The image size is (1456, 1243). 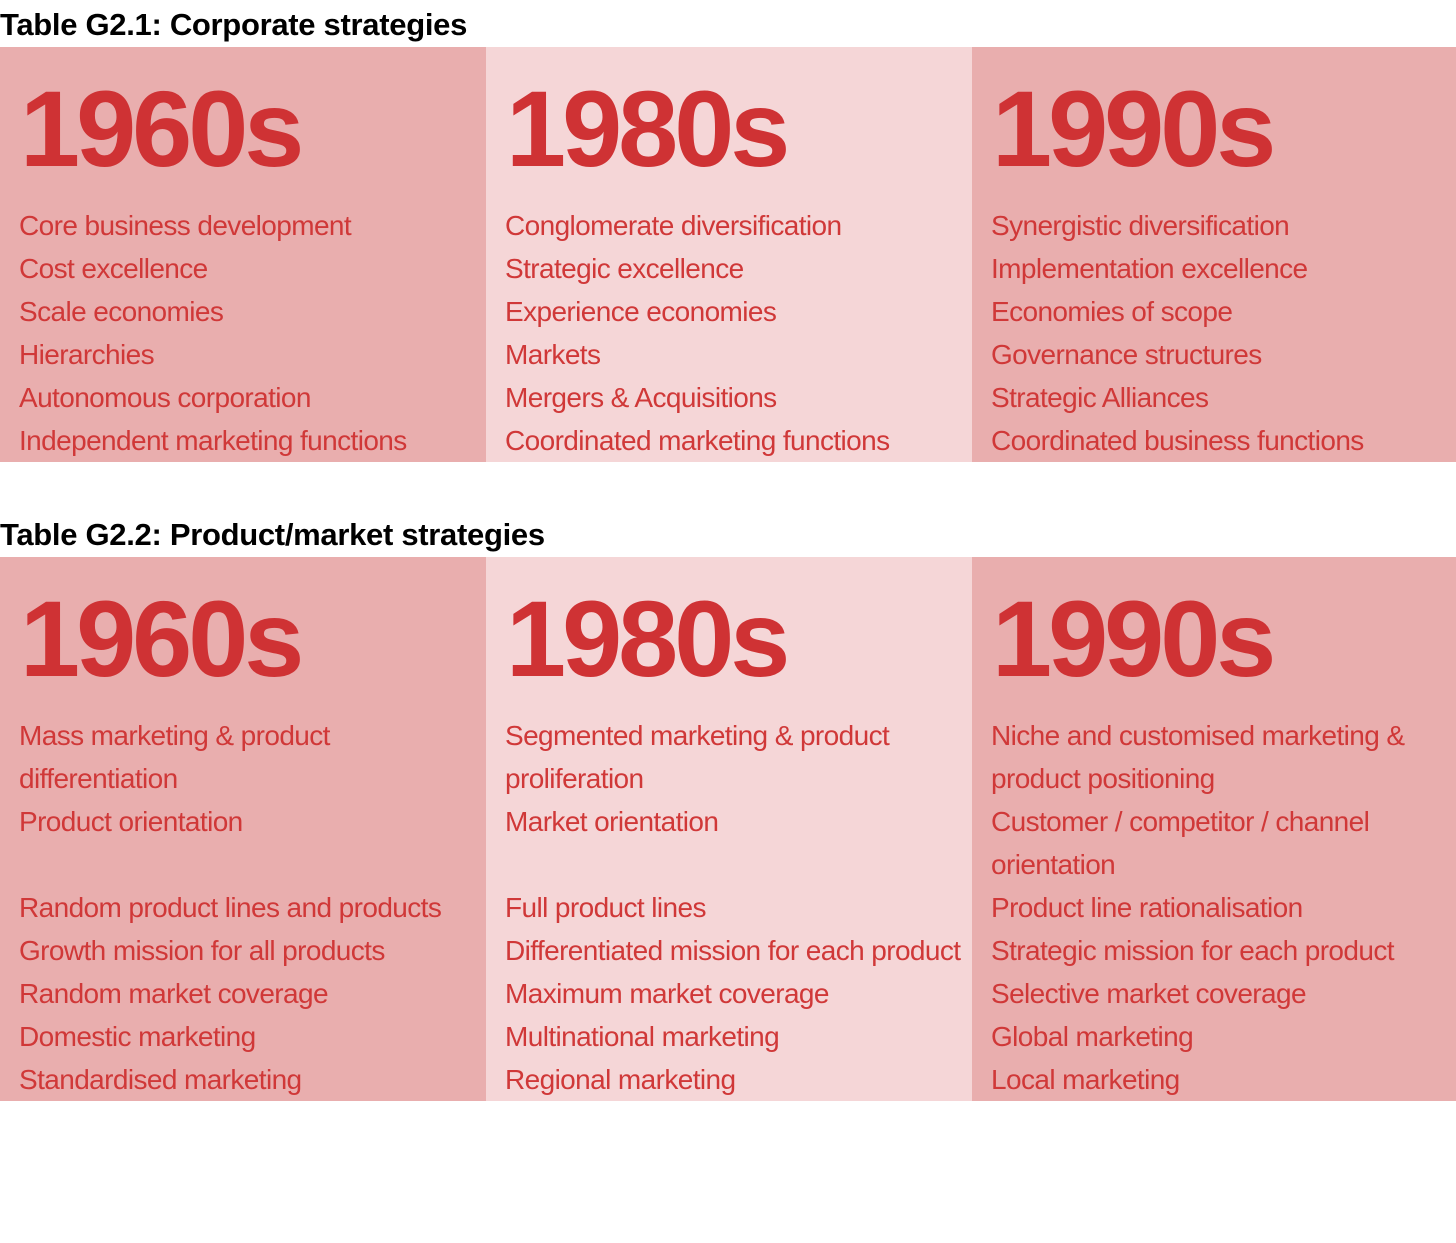 What do you see at coordinates (243, 311) in the screenshot?
I see `table-cell: Scale economies` at bounding box center [243, 311].